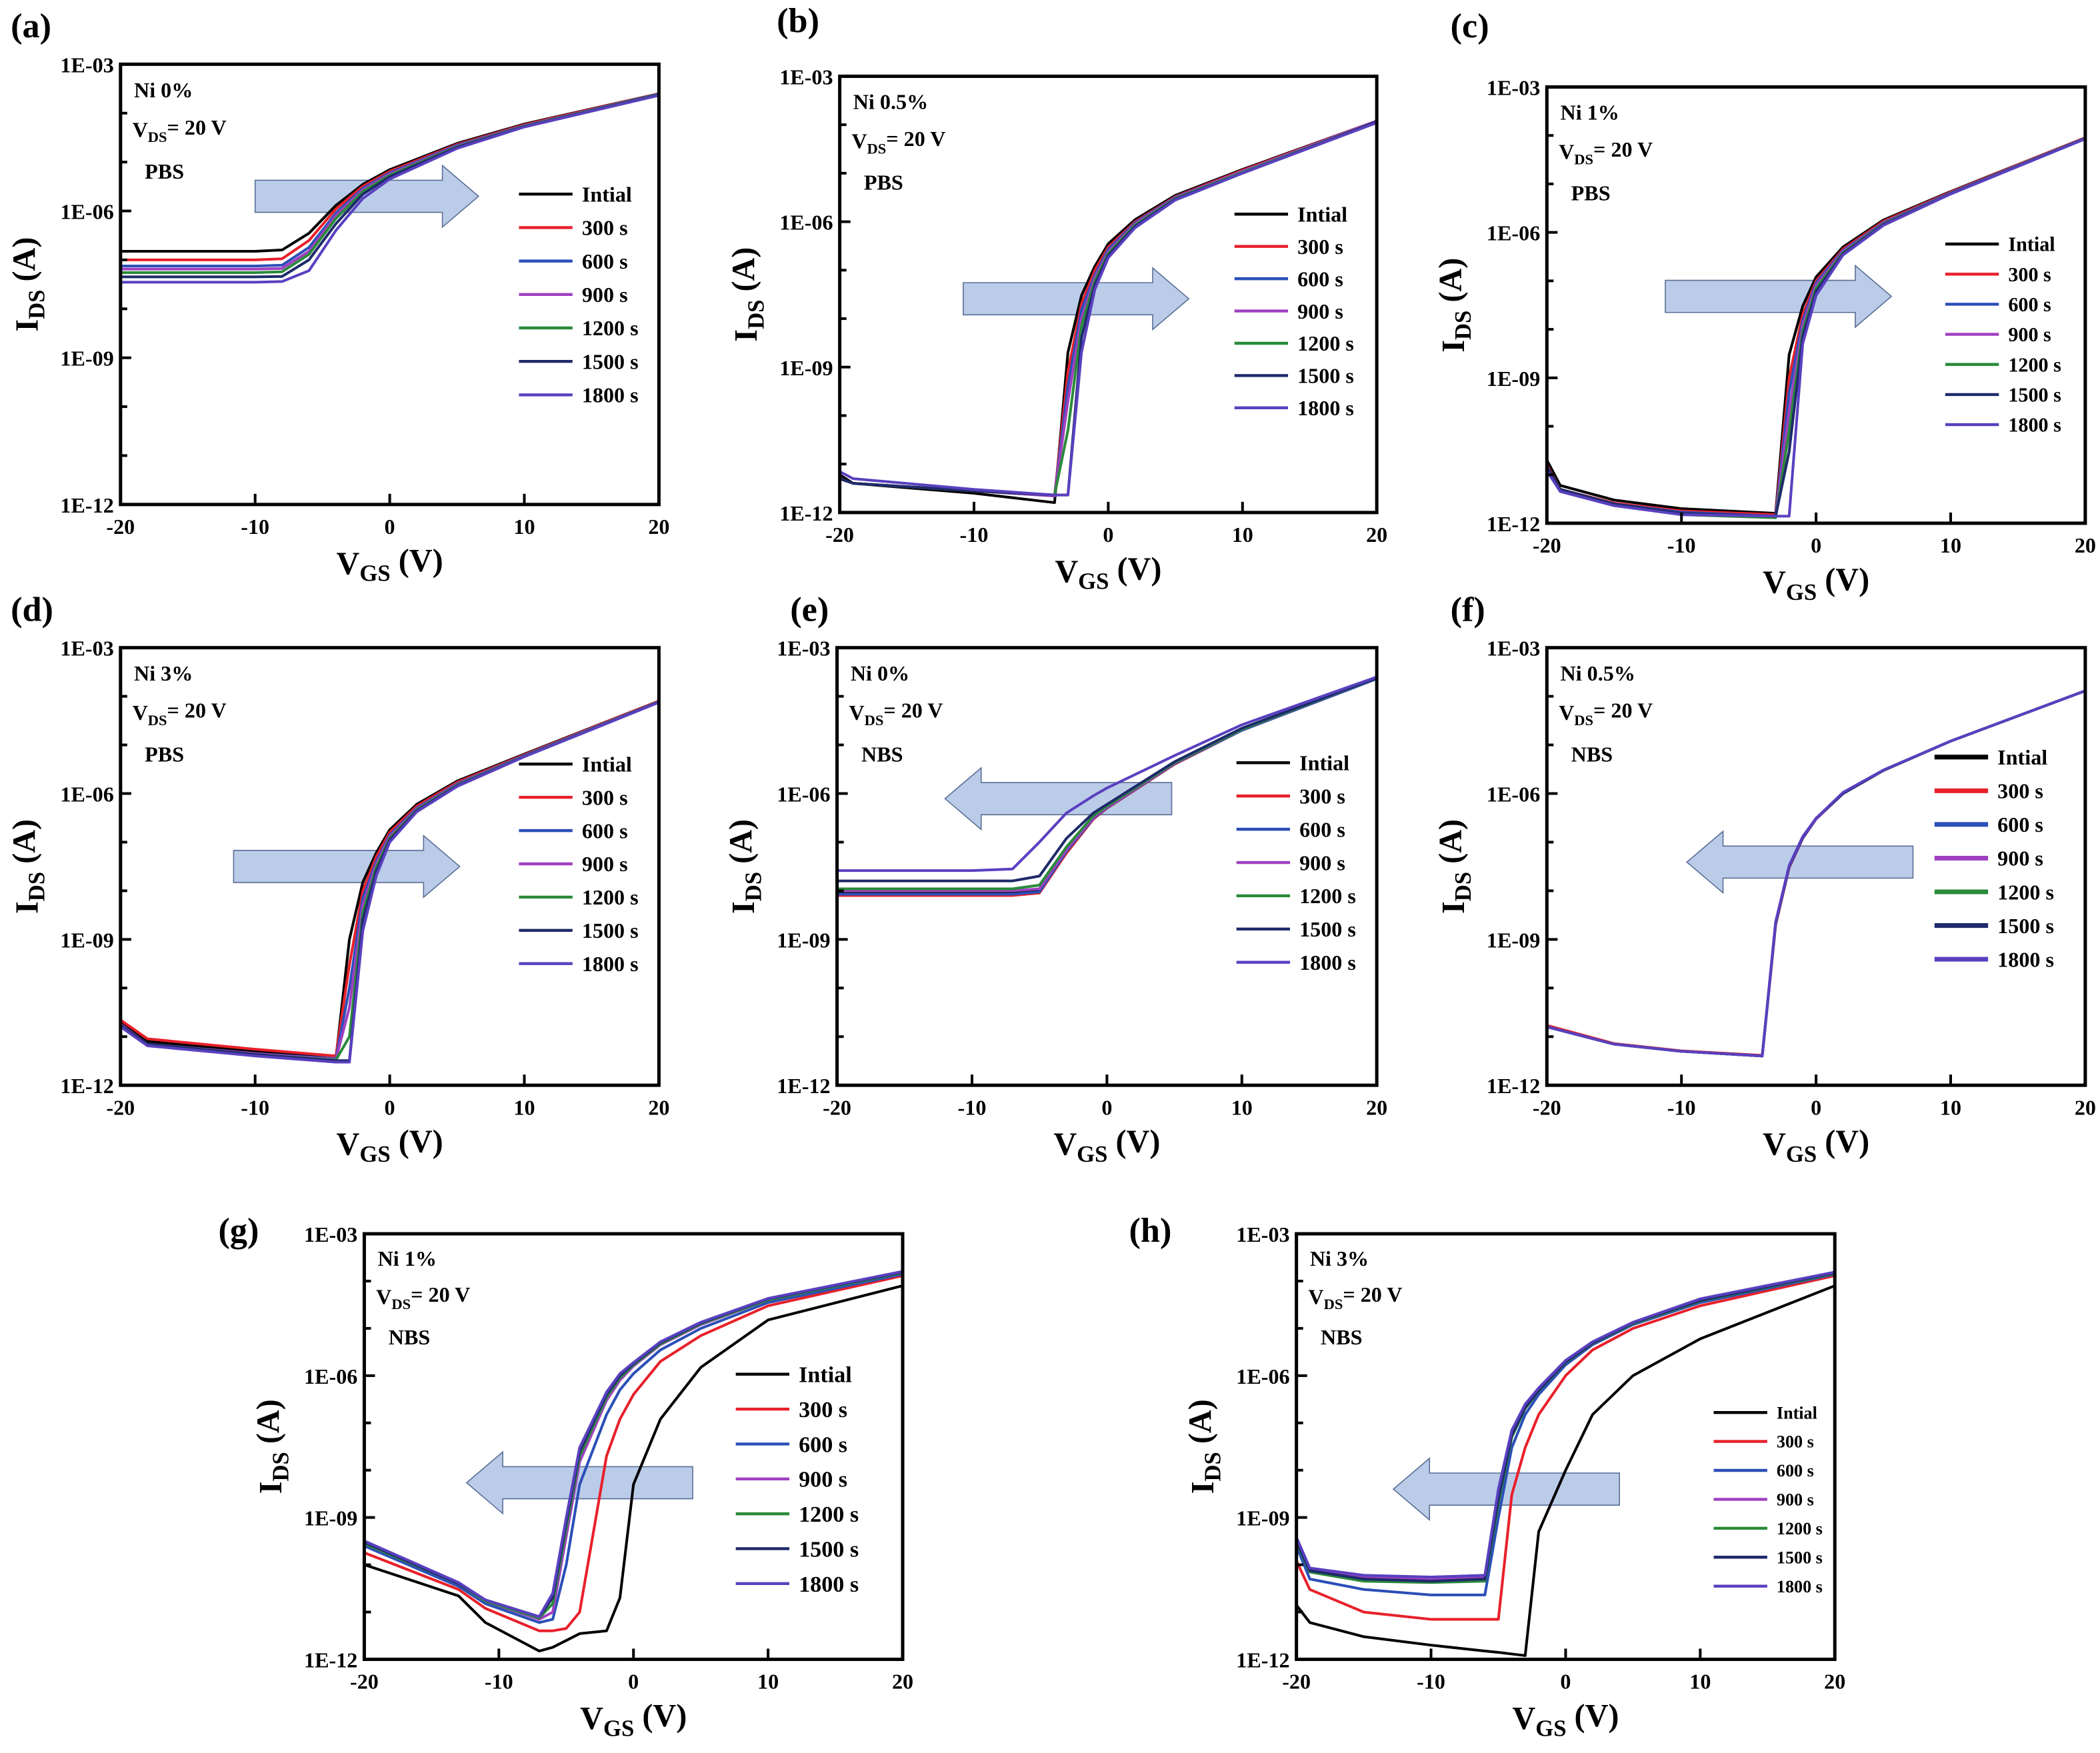  I want to click on legend-label: 1200 s, so click(610, 328).